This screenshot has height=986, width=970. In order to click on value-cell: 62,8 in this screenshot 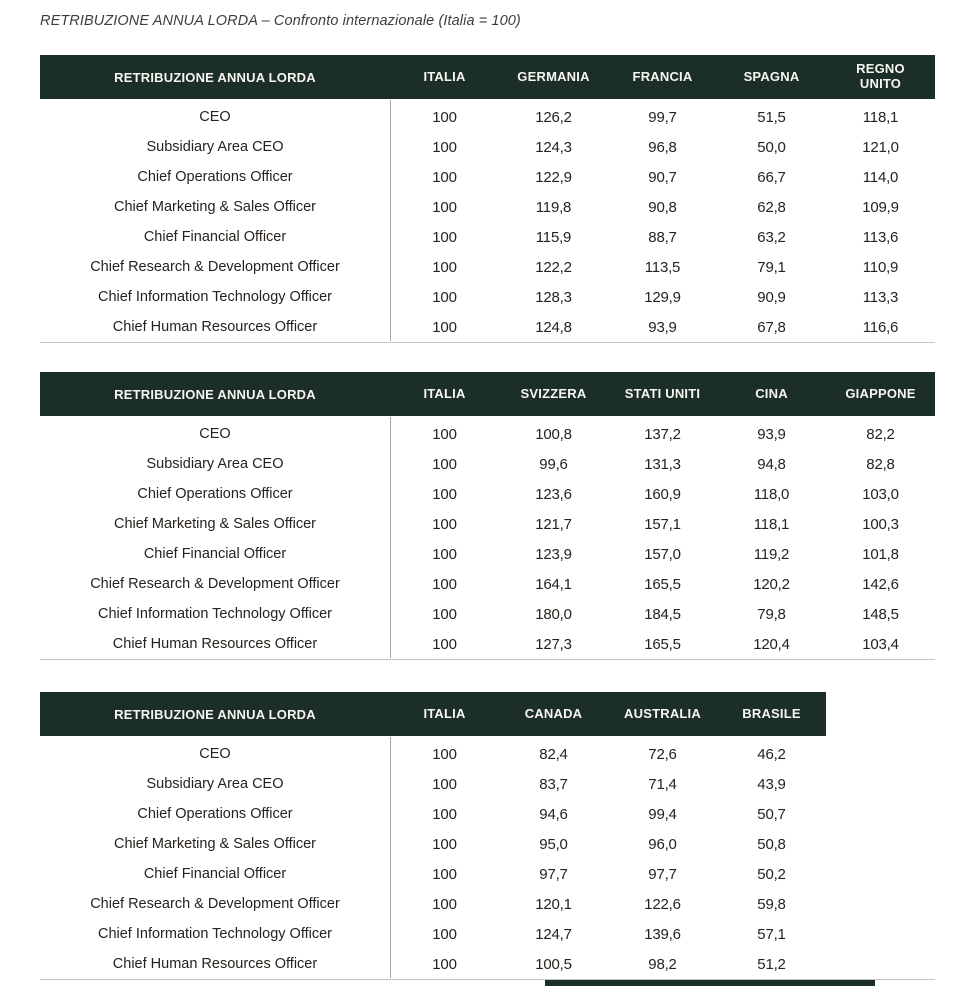, I will do `click(771, 207)`.